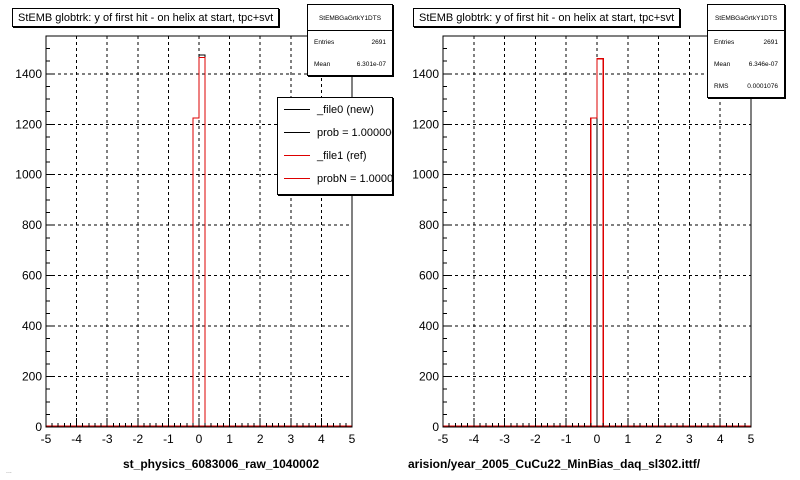 The width and height of the screenshot is (800, 480). Describe the element at coordinates (355, 132) in the screenshot. I see `legend-label: prob = 1.000000` at that location.